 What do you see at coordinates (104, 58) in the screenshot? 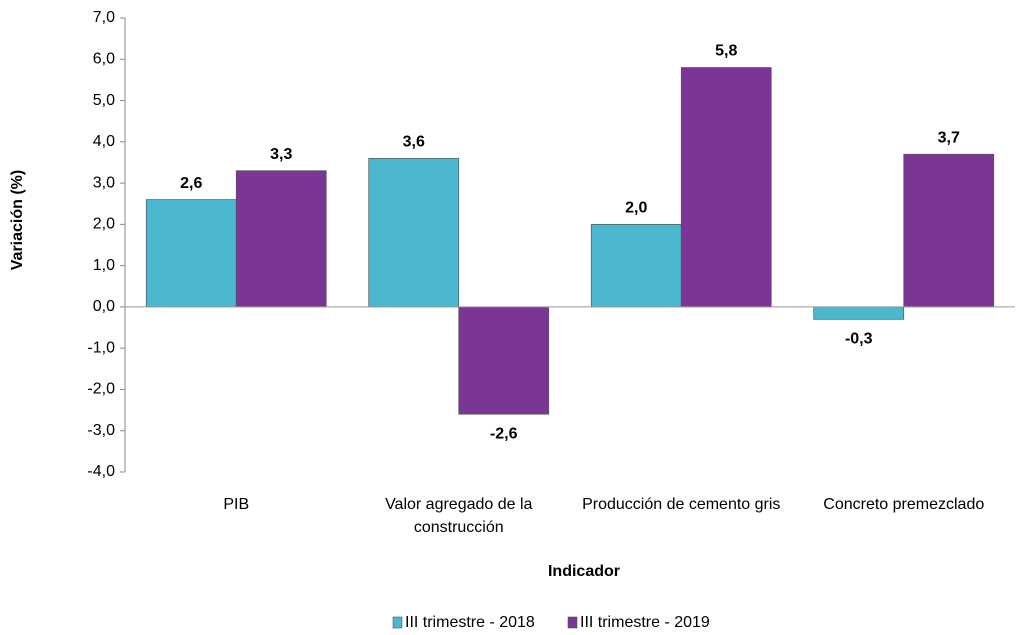
I see `y-tick-label: 6,0` at bounding box center [104, 58].